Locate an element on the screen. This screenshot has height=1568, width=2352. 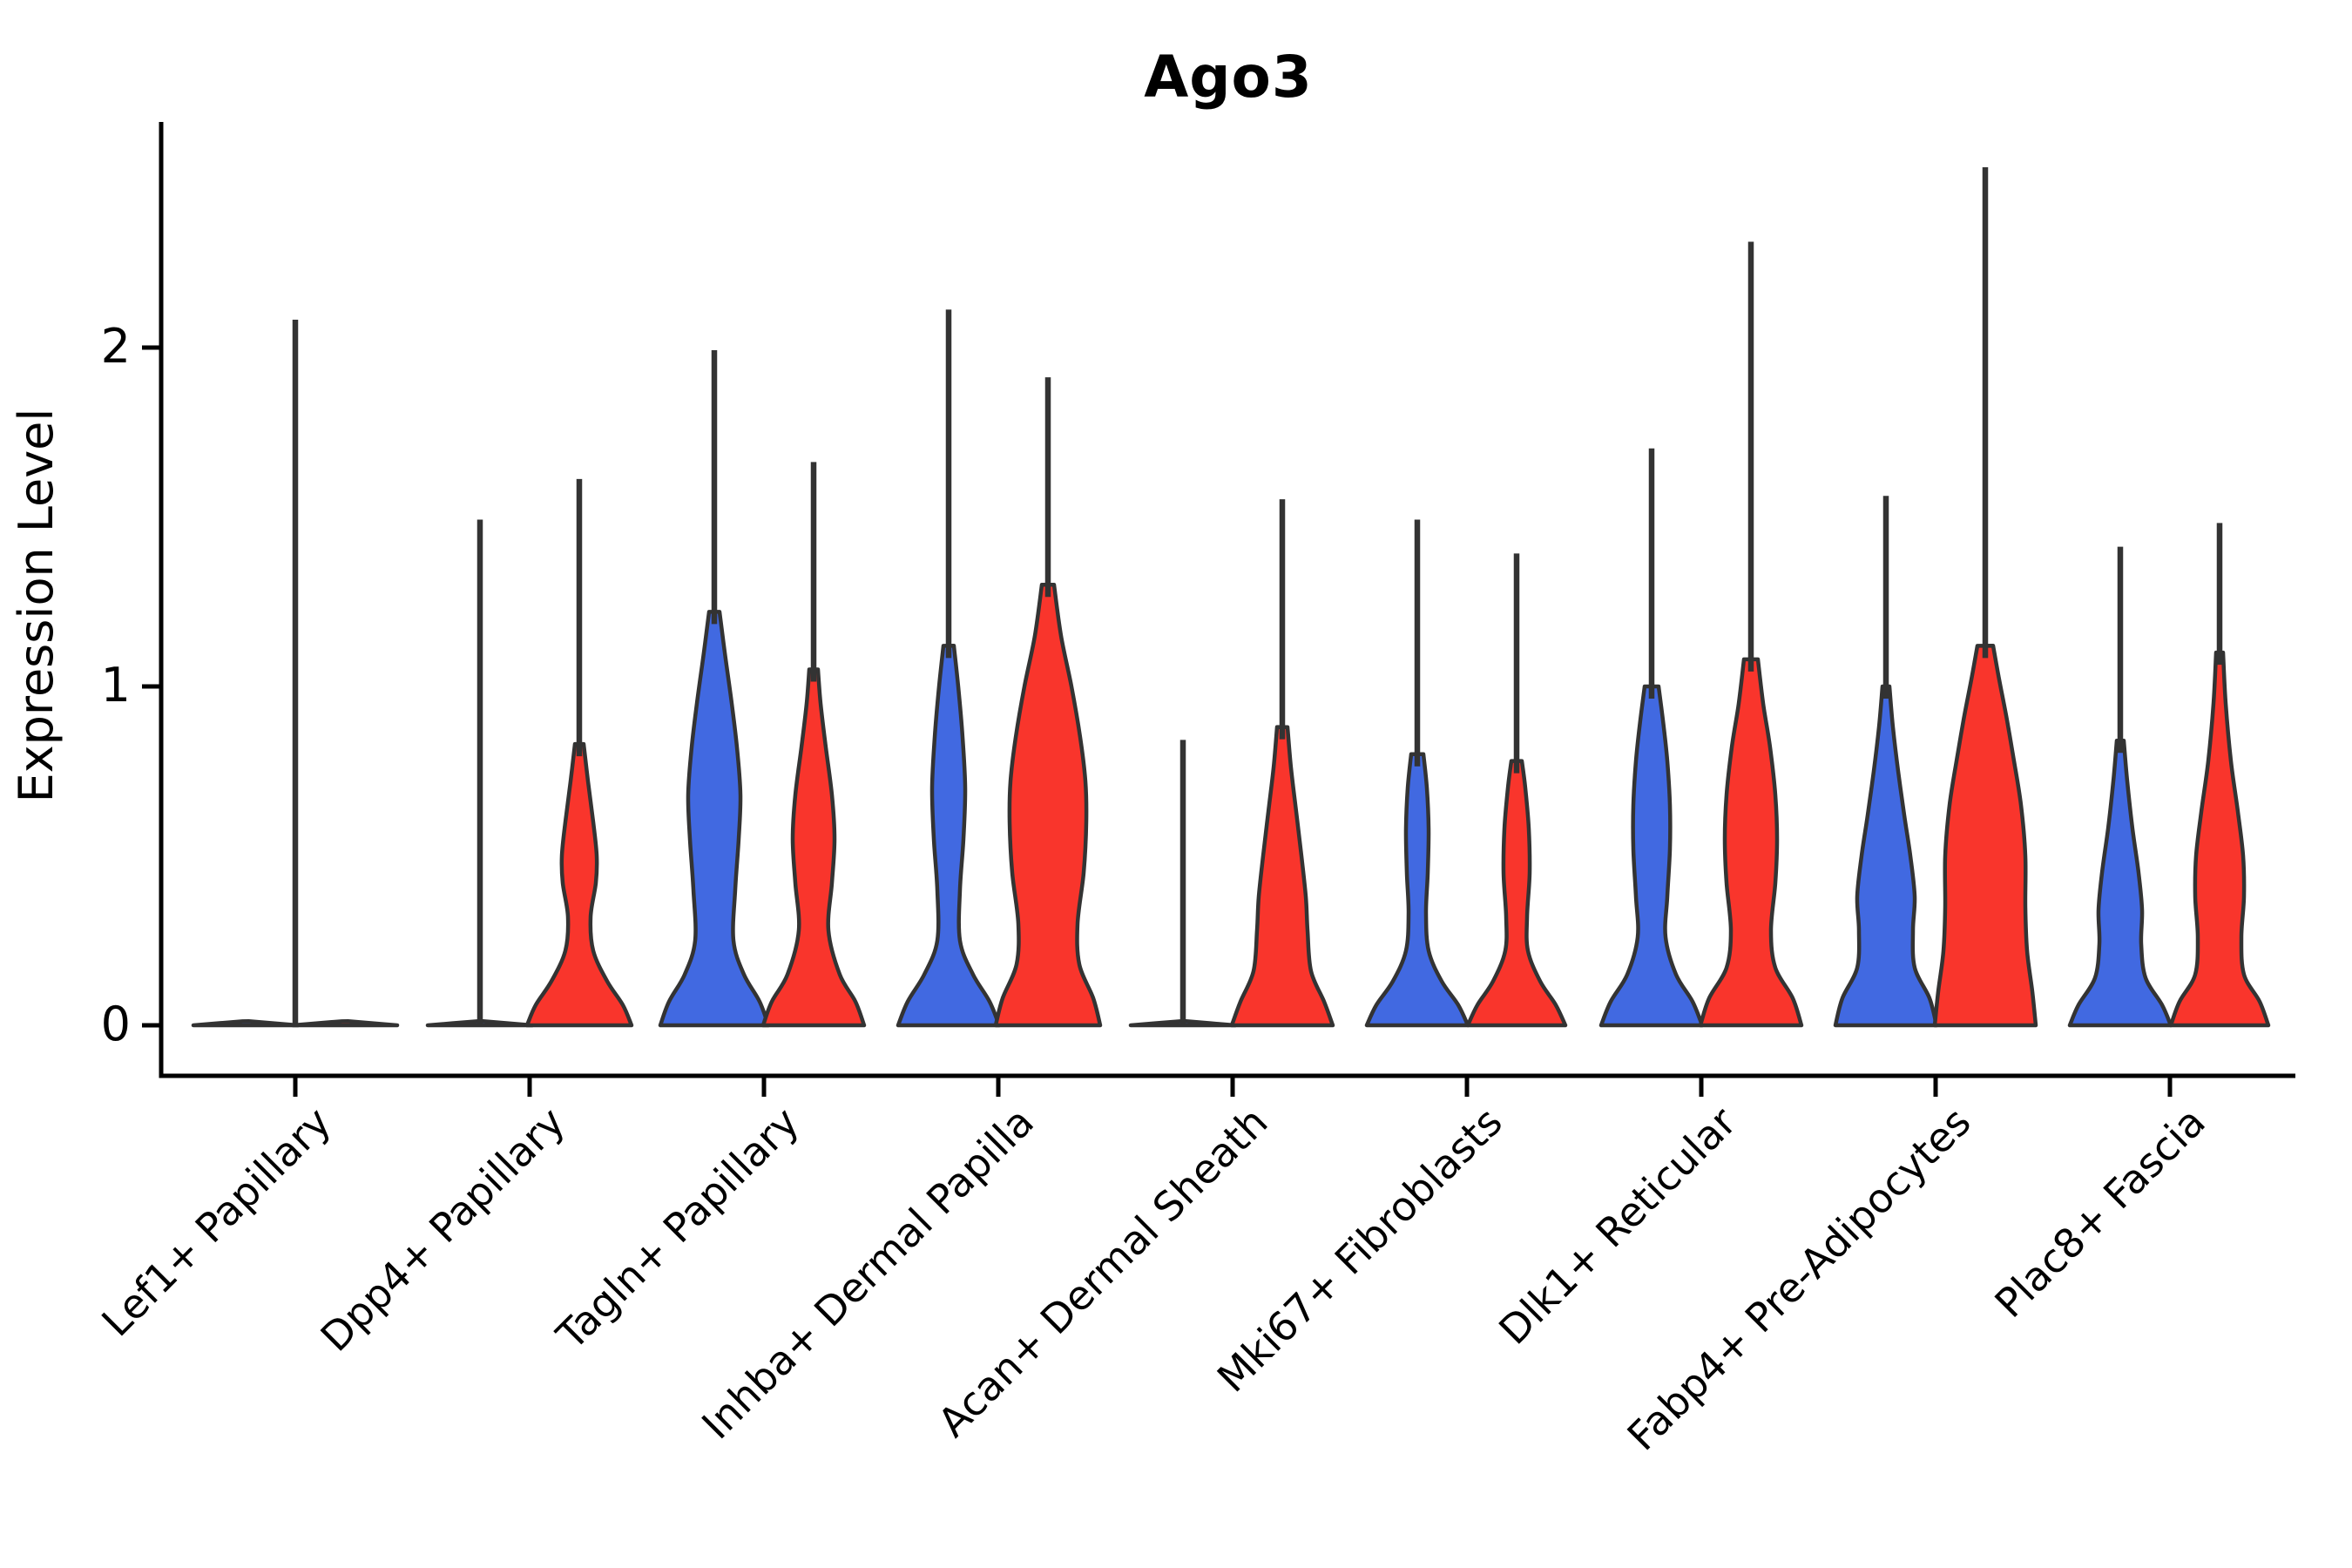
violin-lef1-papillary-blue is located at coordinates (246, 1024).